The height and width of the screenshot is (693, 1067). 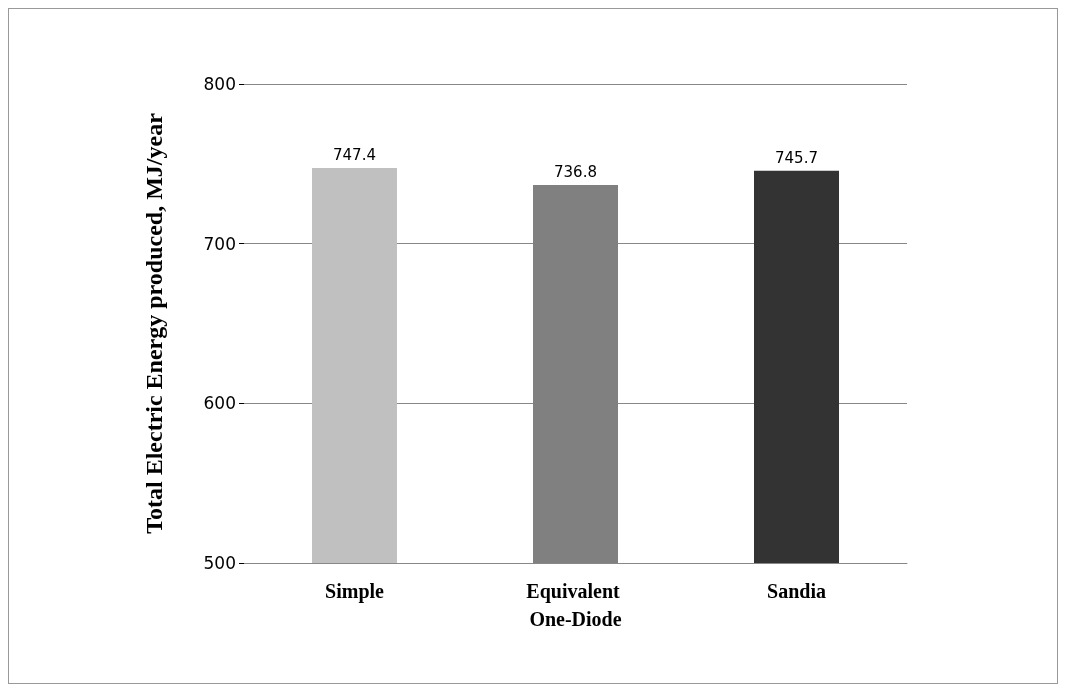 What do you see at coordinates (354, 155) in the screenshot?
I see `data-label: 747.4` at bounding box center [354, 155].